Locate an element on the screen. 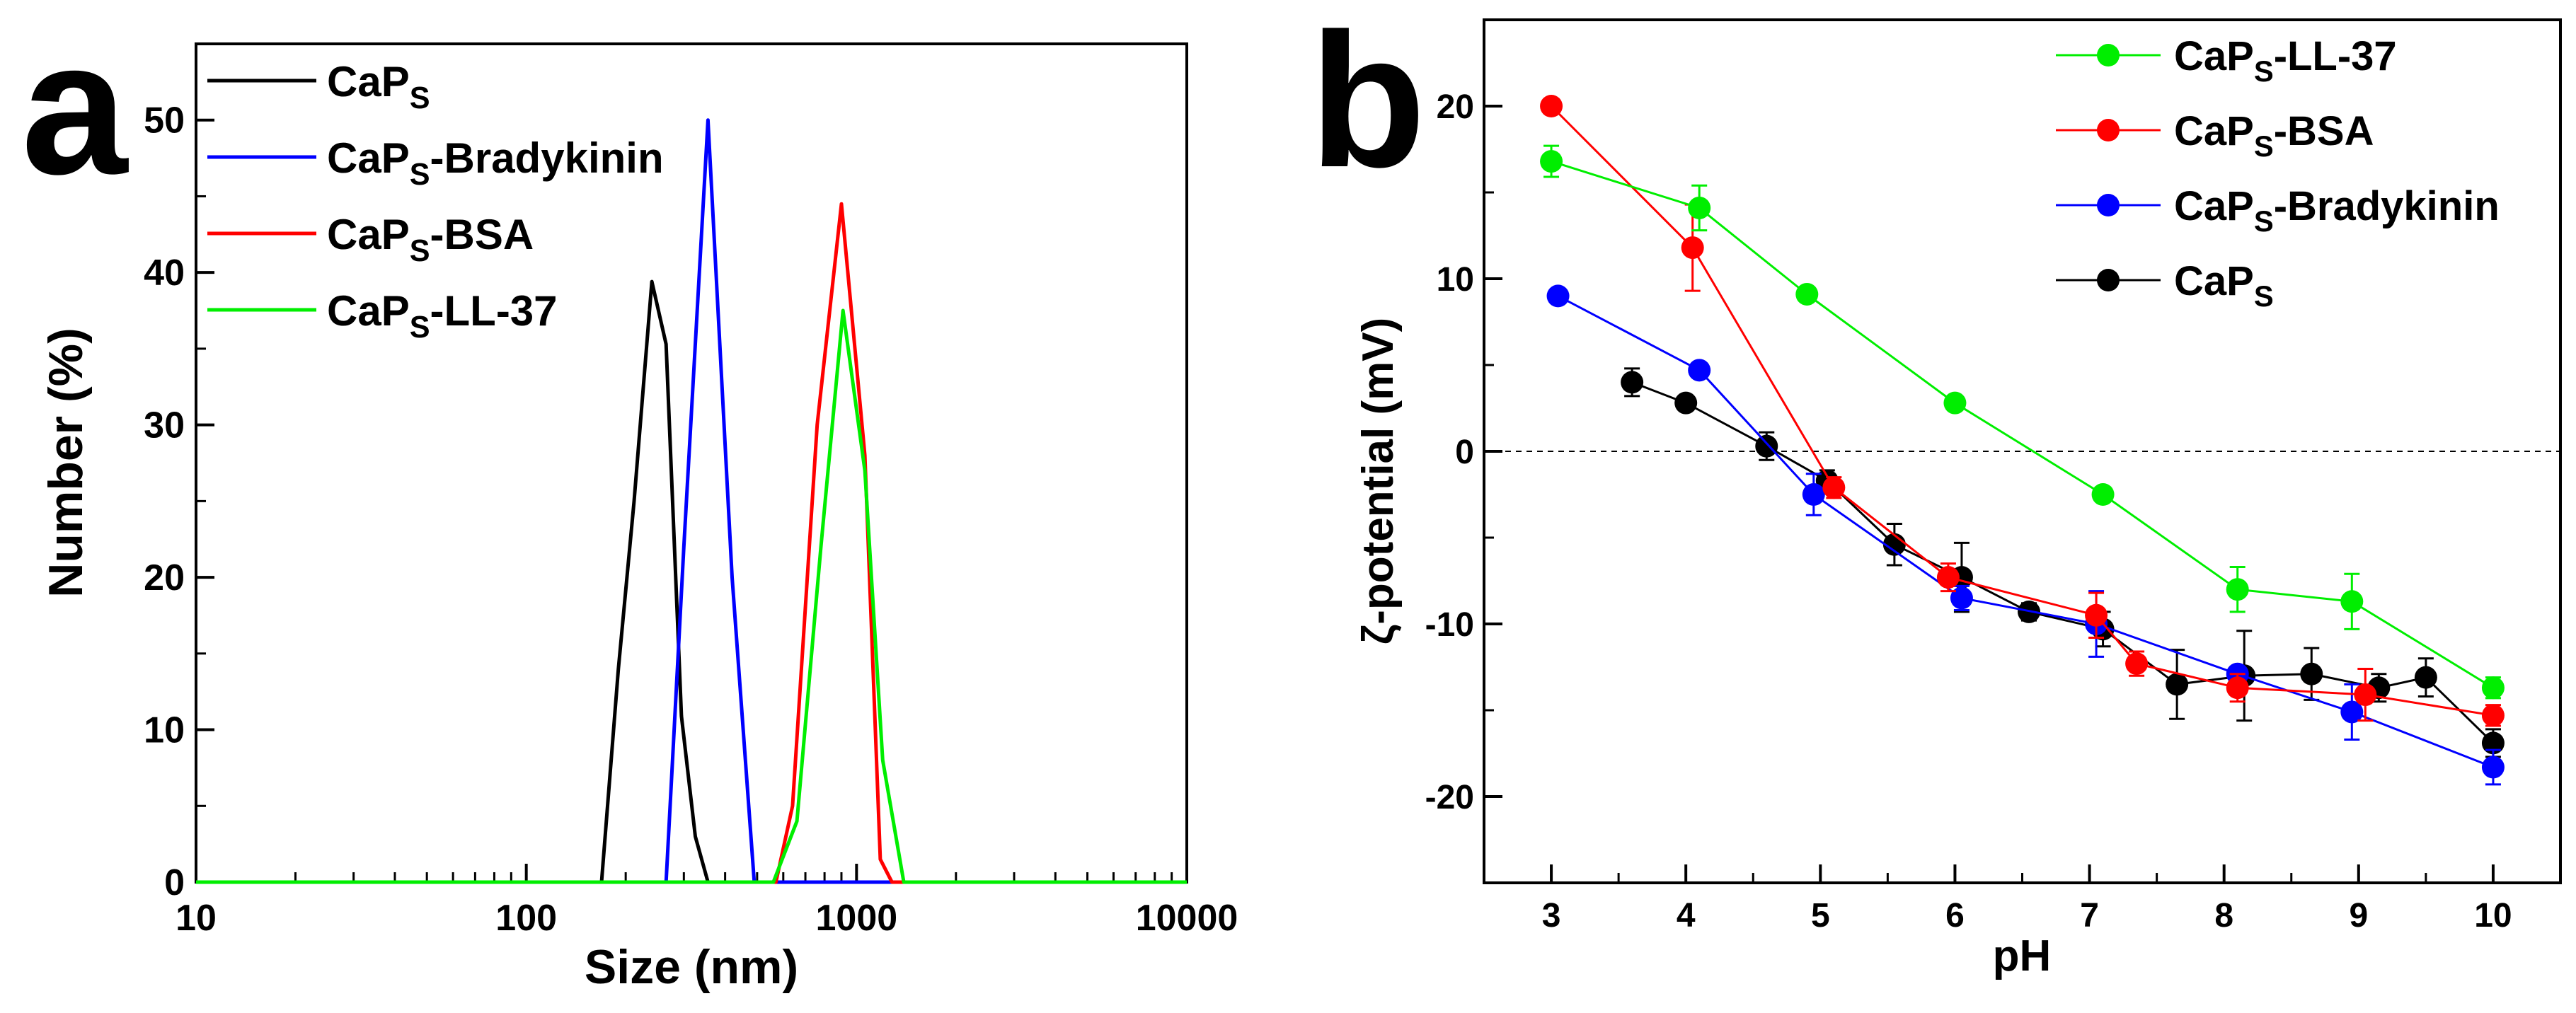  panel-a-letter: a is located at coordinates (75, 107).